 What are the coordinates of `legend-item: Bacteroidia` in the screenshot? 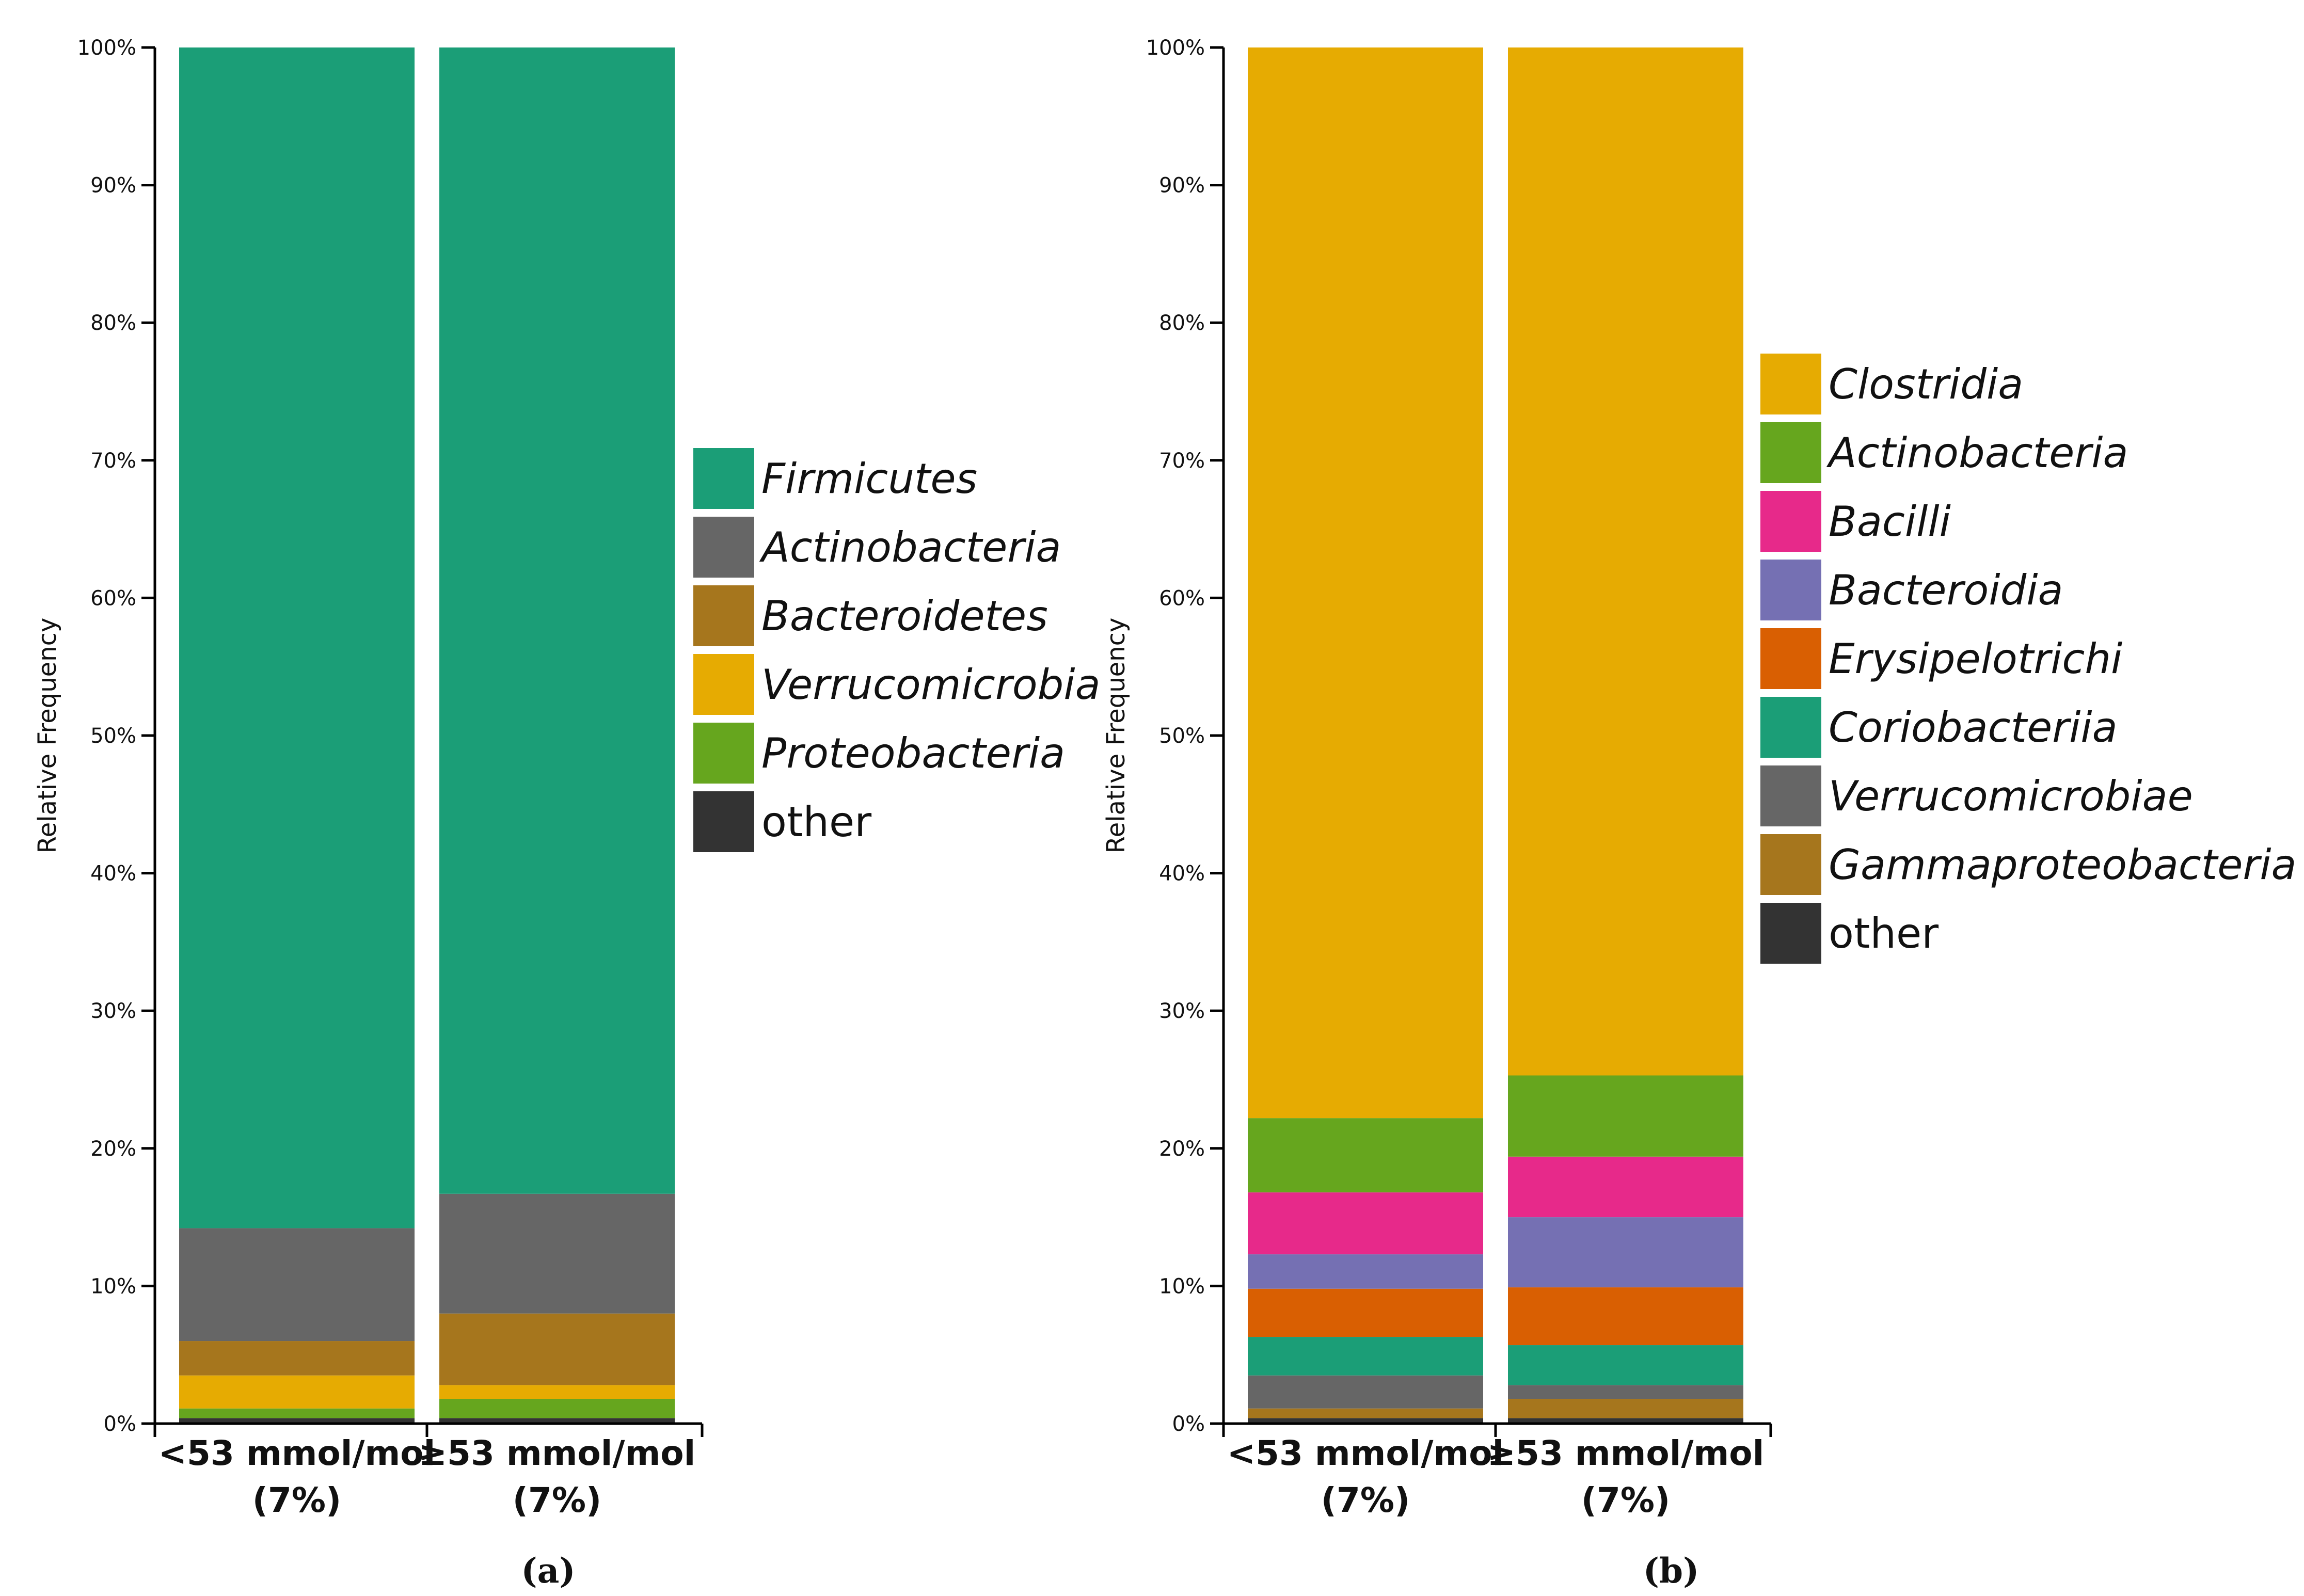 It's located at (1911, 590).